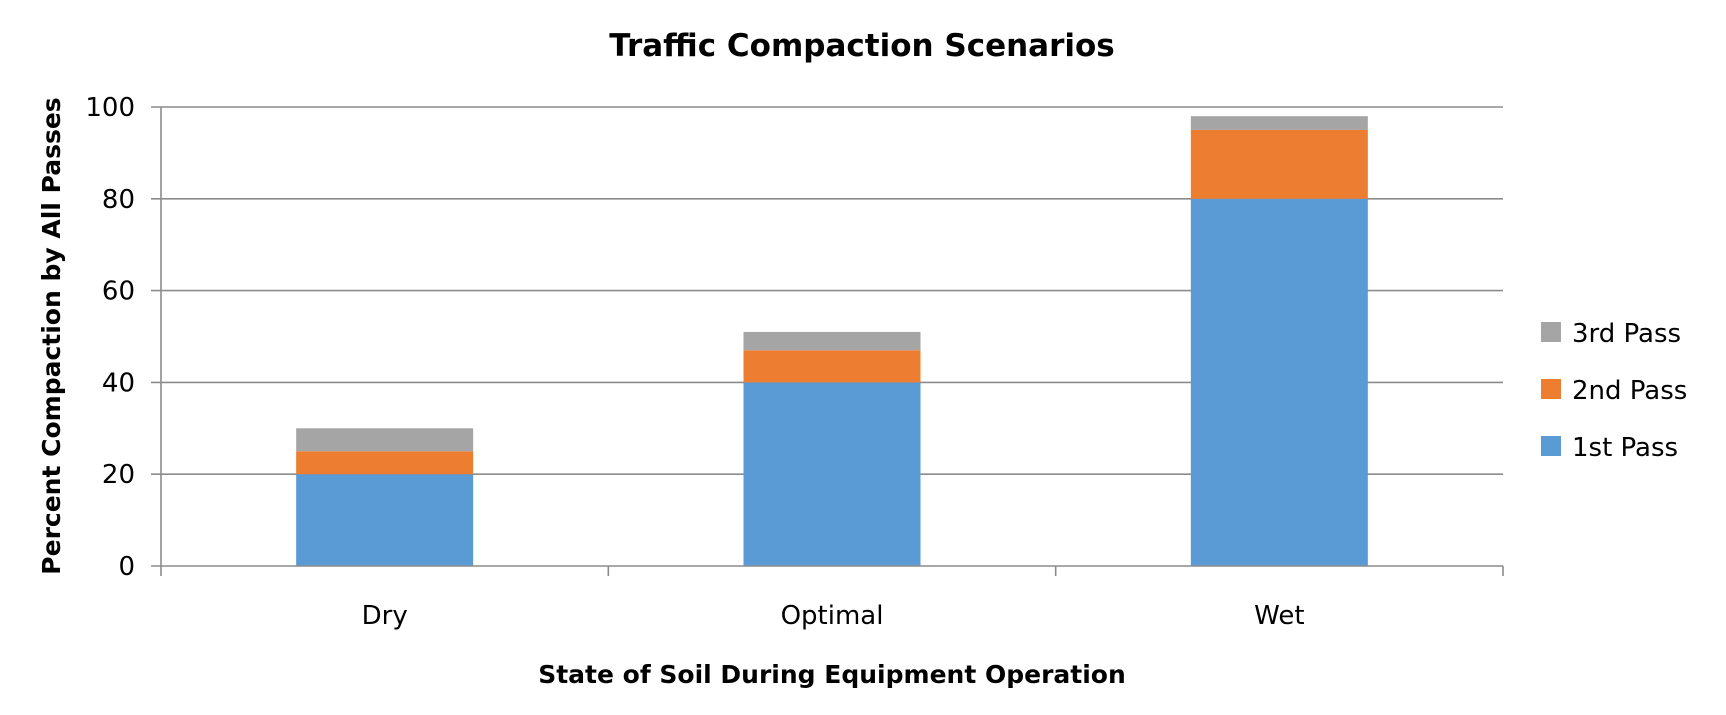 This screenshot has width=1726, height=715. I want to click on bar-stack-optimal, so click(832, 448).